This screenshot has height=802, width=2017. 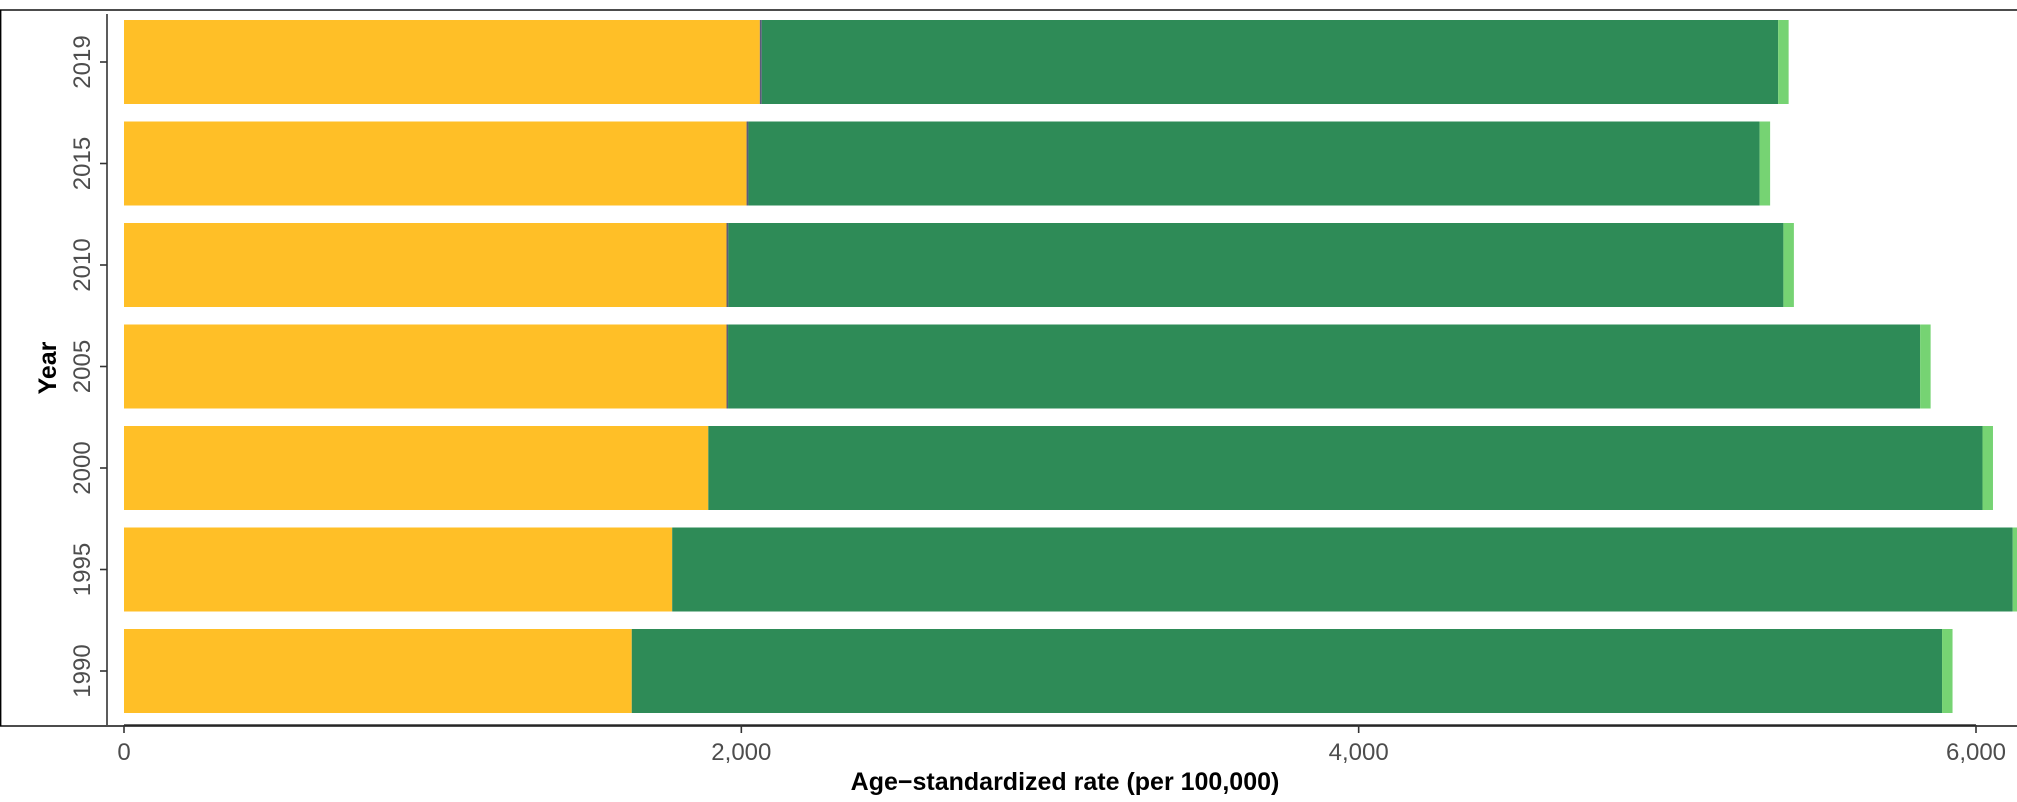 I want to click on x-axis-title: Age−standardized rate (per 100,000), so click(x=1065, y=782).